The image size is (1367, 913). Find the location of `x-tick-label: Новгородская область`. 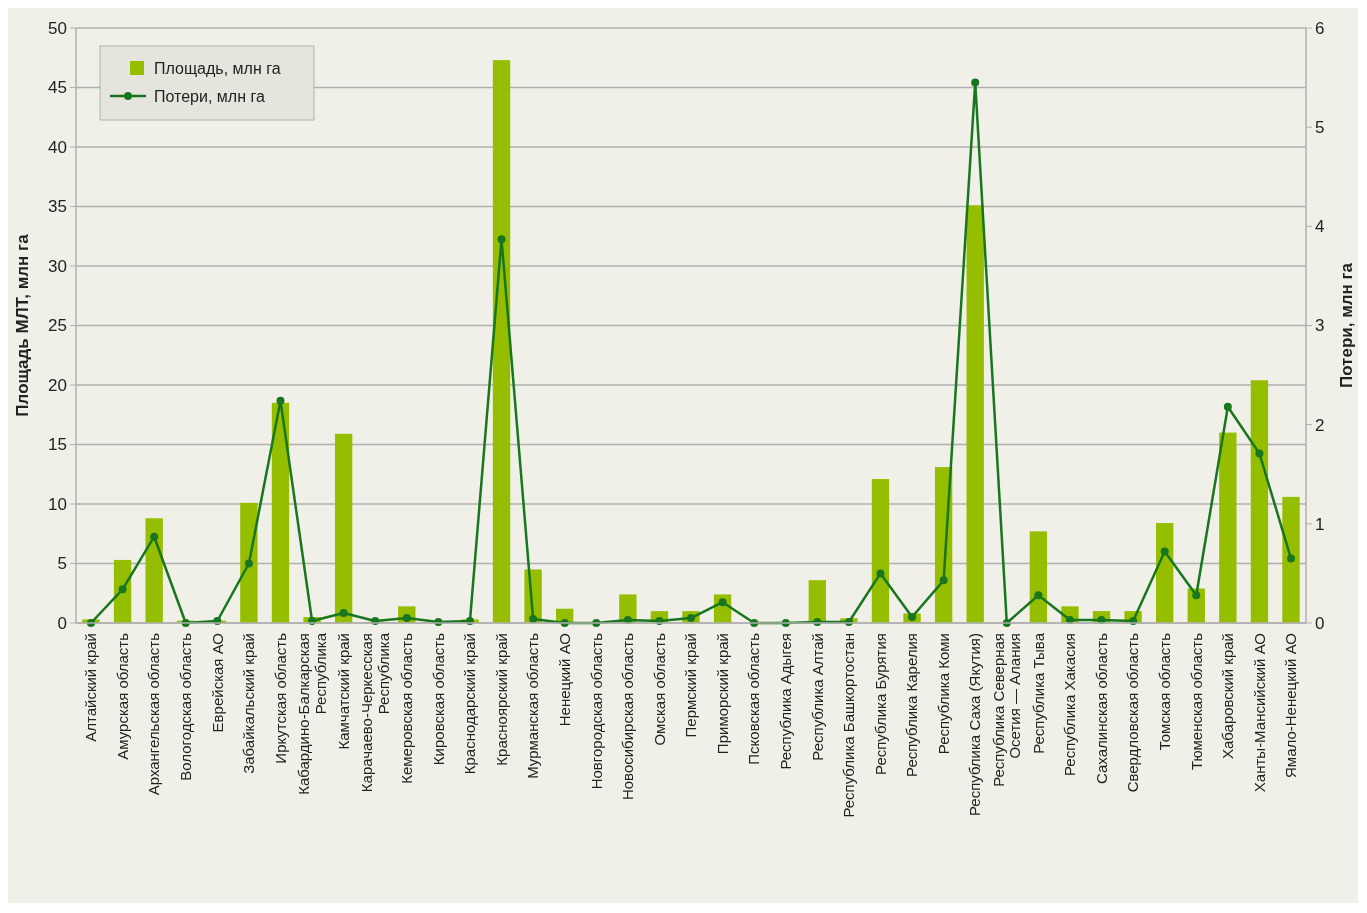

x-tick-label: Новгородская область is located at coordinates (596, 711).